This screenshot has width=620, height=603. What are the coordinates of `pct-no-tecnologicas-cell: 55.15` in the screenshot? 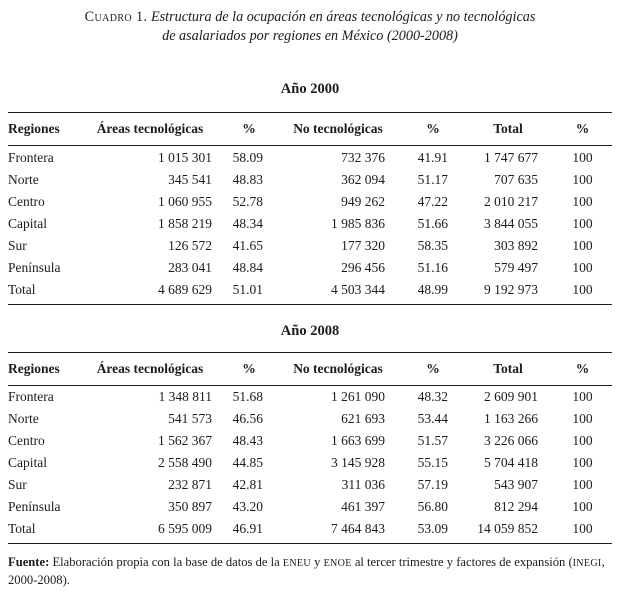 It's located at (432, 462).